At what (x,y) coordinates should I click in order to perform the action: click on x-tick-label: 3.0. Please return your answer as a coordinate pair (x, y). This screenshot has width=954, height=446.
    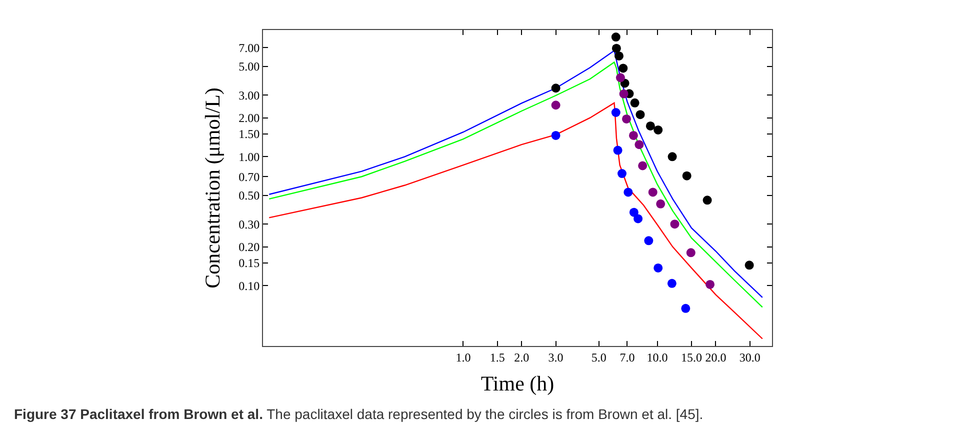
    Looking at the image, I should click on (556, 357).